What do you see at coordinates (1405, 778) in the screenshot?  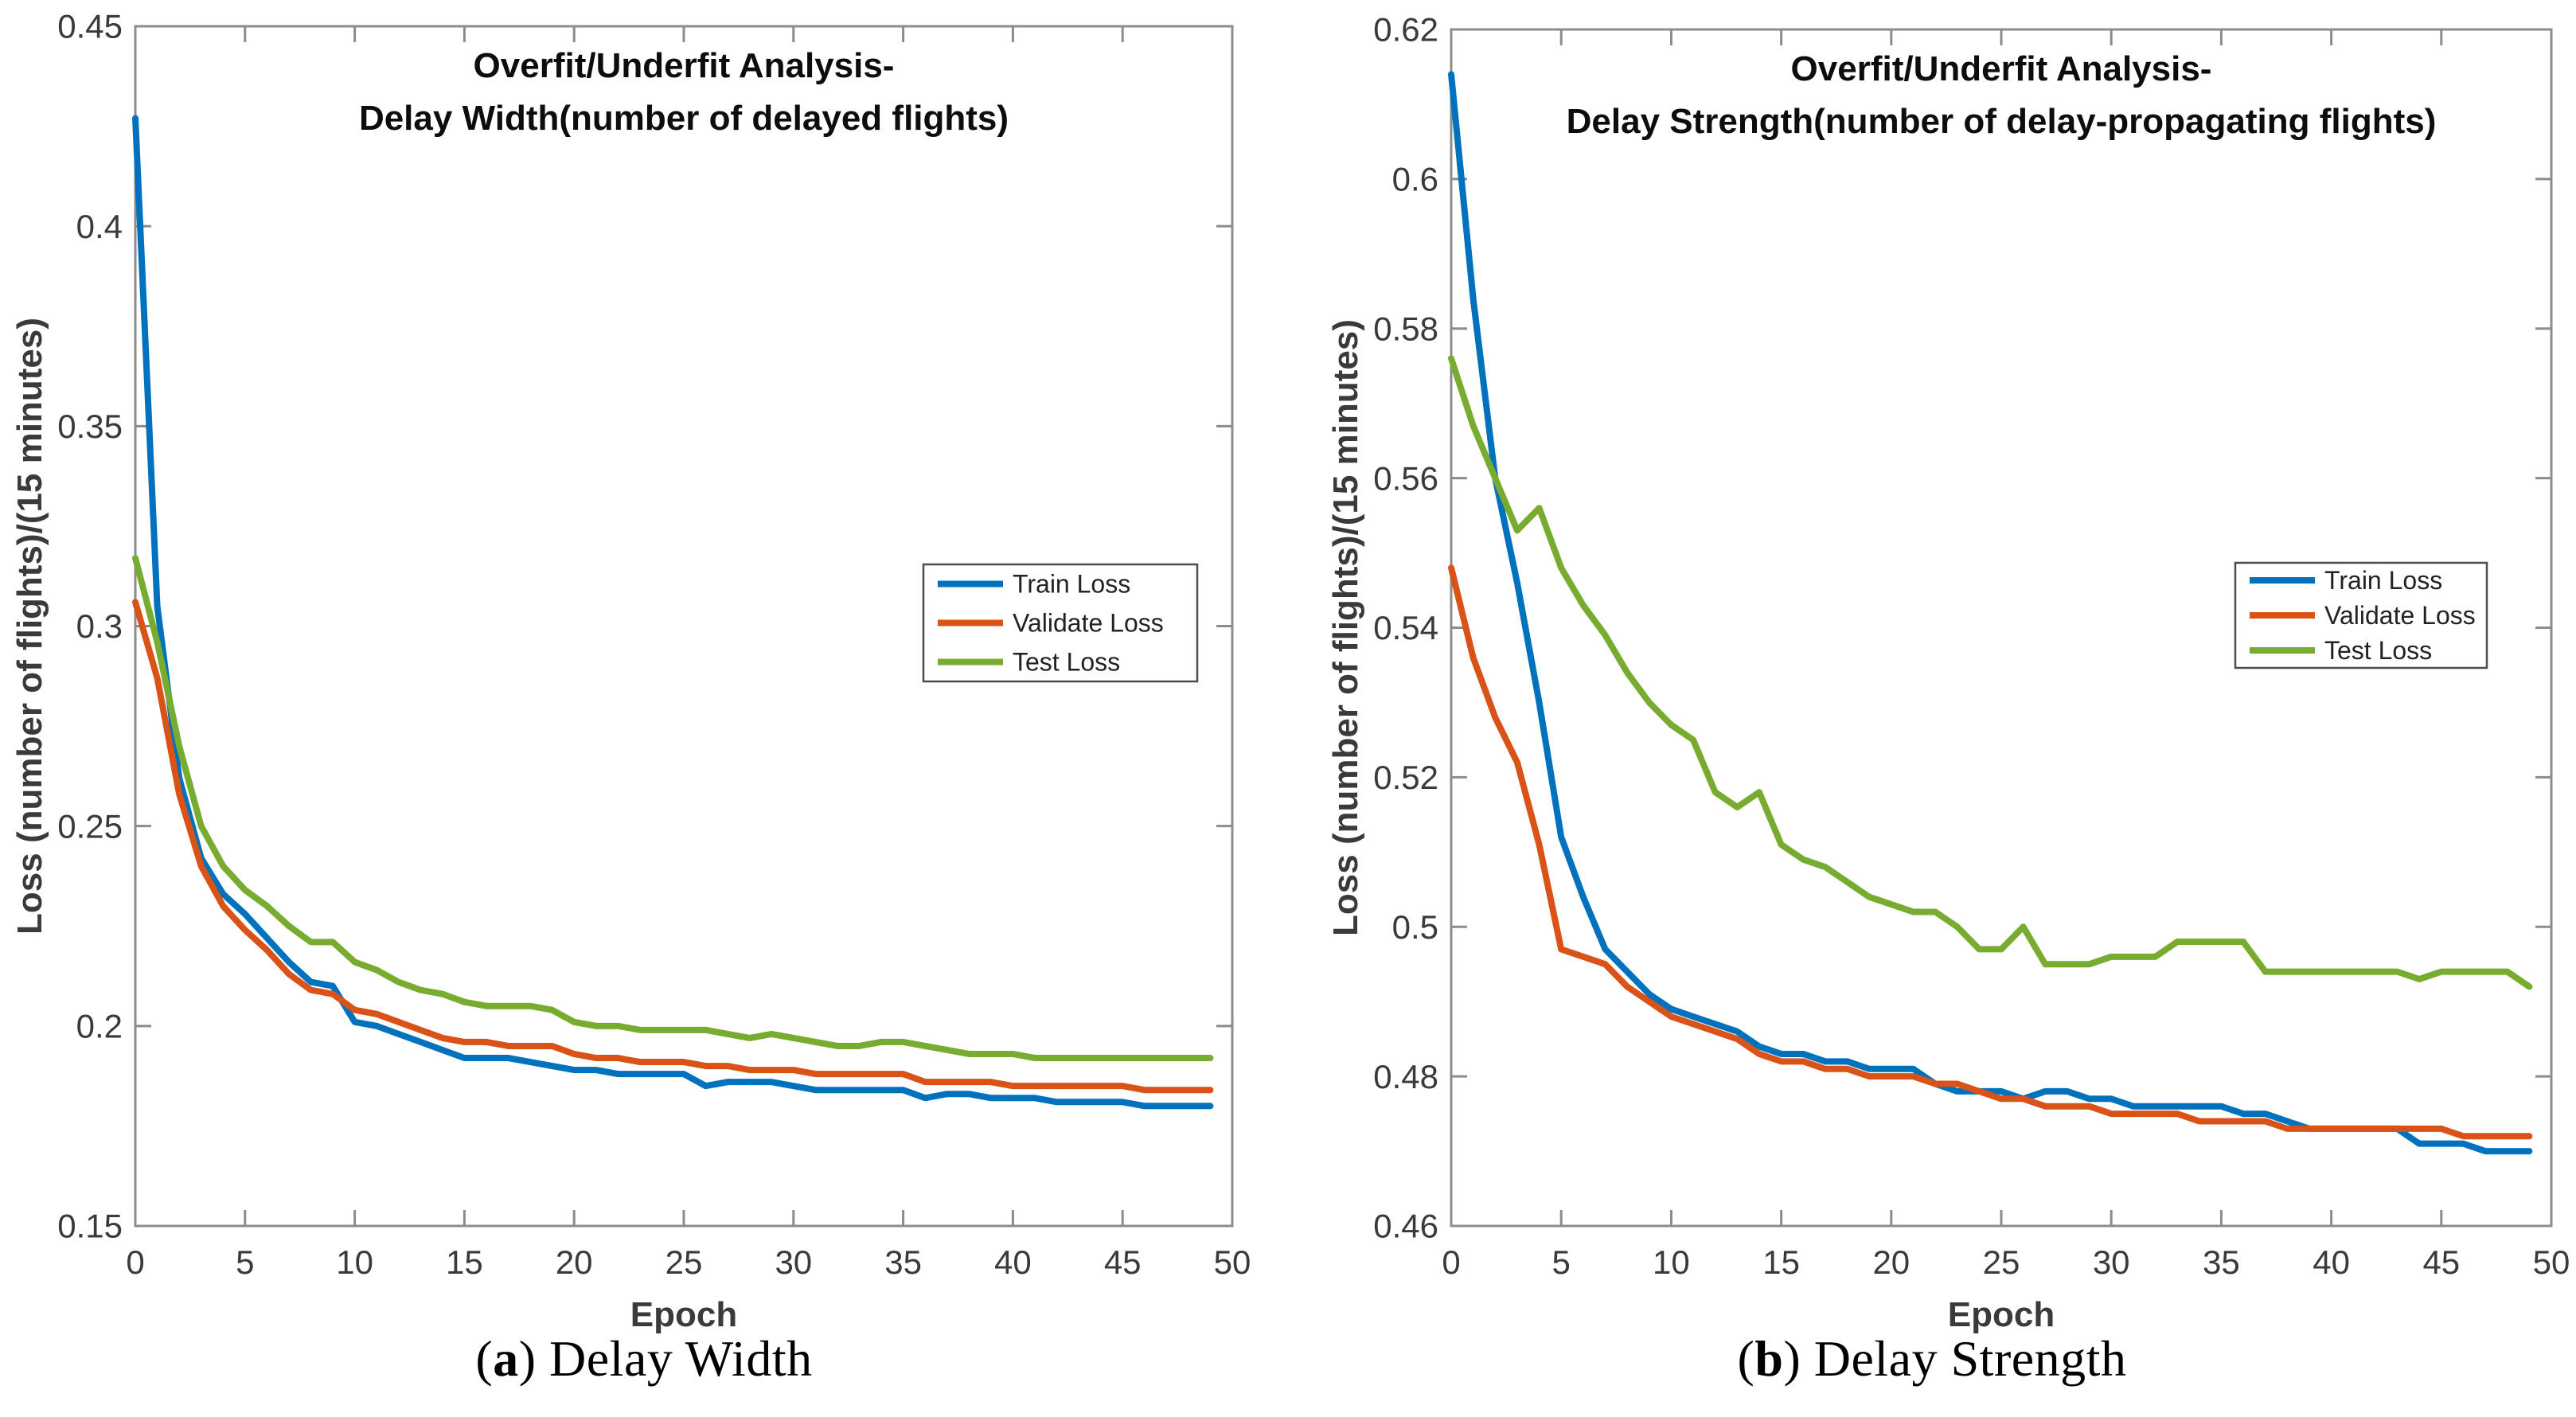 I see `y-tick-label: 0.52` at bounding box center [1405, 778].